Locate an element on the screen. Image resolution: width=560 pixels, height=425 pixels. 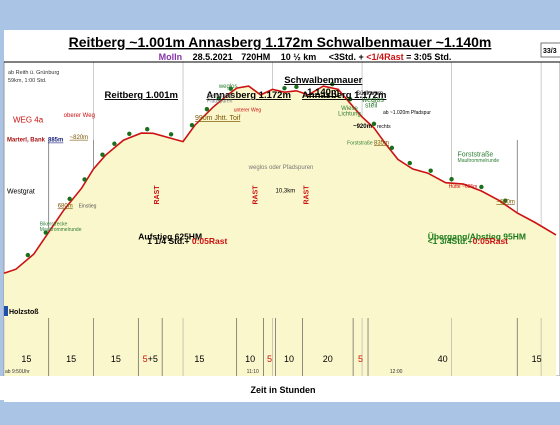
peak-label: Schwalbenmauer is located at coordinates (323, 80).